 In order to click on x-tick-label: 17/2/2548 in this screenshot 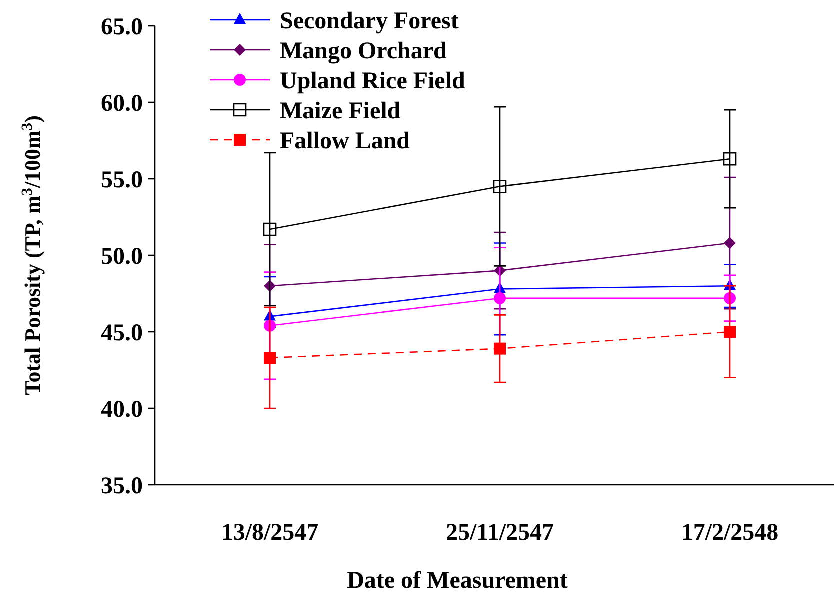, I will do `click(730, 533)`.